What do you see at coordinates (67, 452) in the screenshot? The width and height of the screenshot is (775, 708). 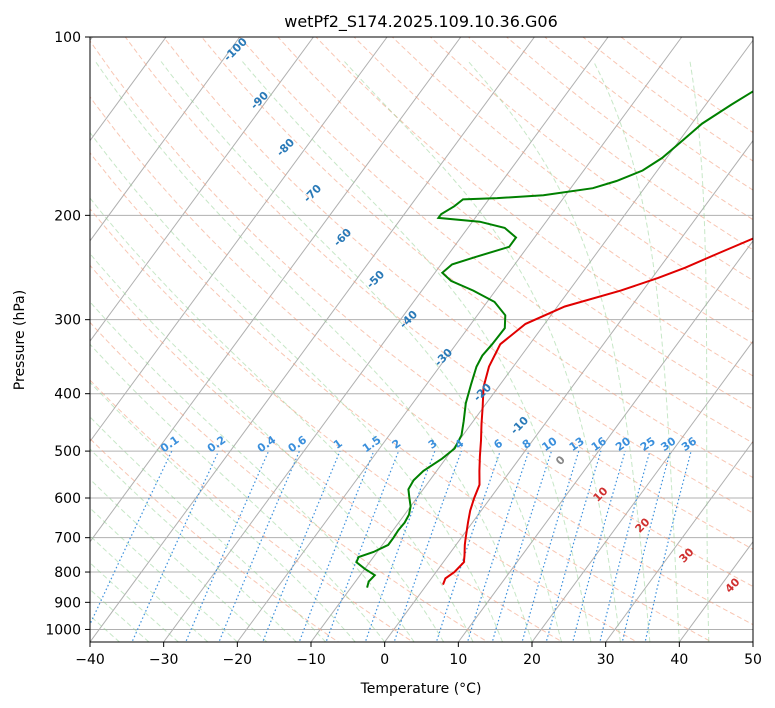 I see `y-tick-label: 500` at bounding box center [67, 452].